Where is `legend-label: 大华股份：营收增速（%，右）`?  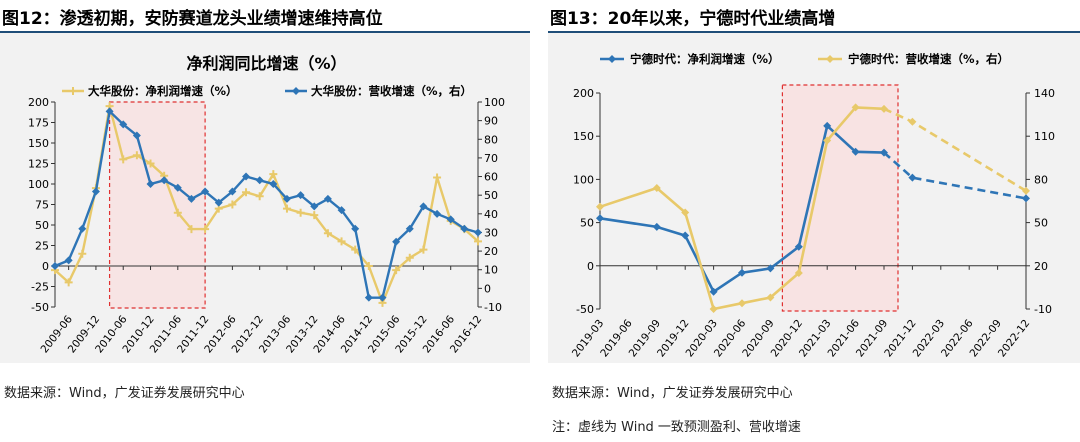 legend-label: 大华股份：营收增速（%，右） is located at coordinates (391, 91).